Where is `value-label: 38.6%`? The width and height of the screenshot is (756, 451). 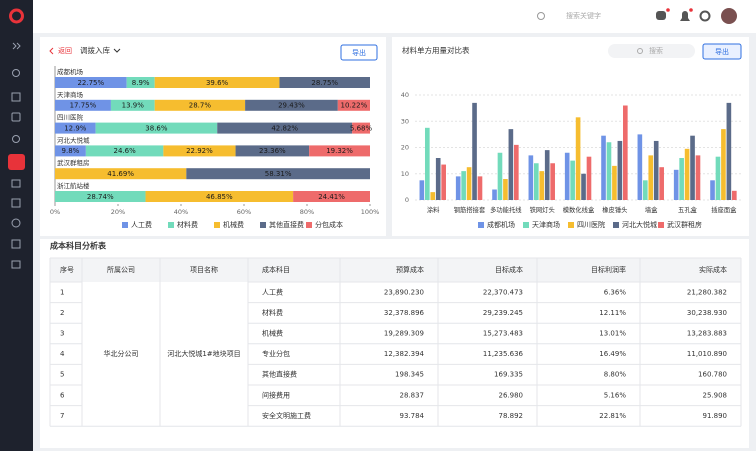
value-label: 38.6% is located at coordinates (156, 128).